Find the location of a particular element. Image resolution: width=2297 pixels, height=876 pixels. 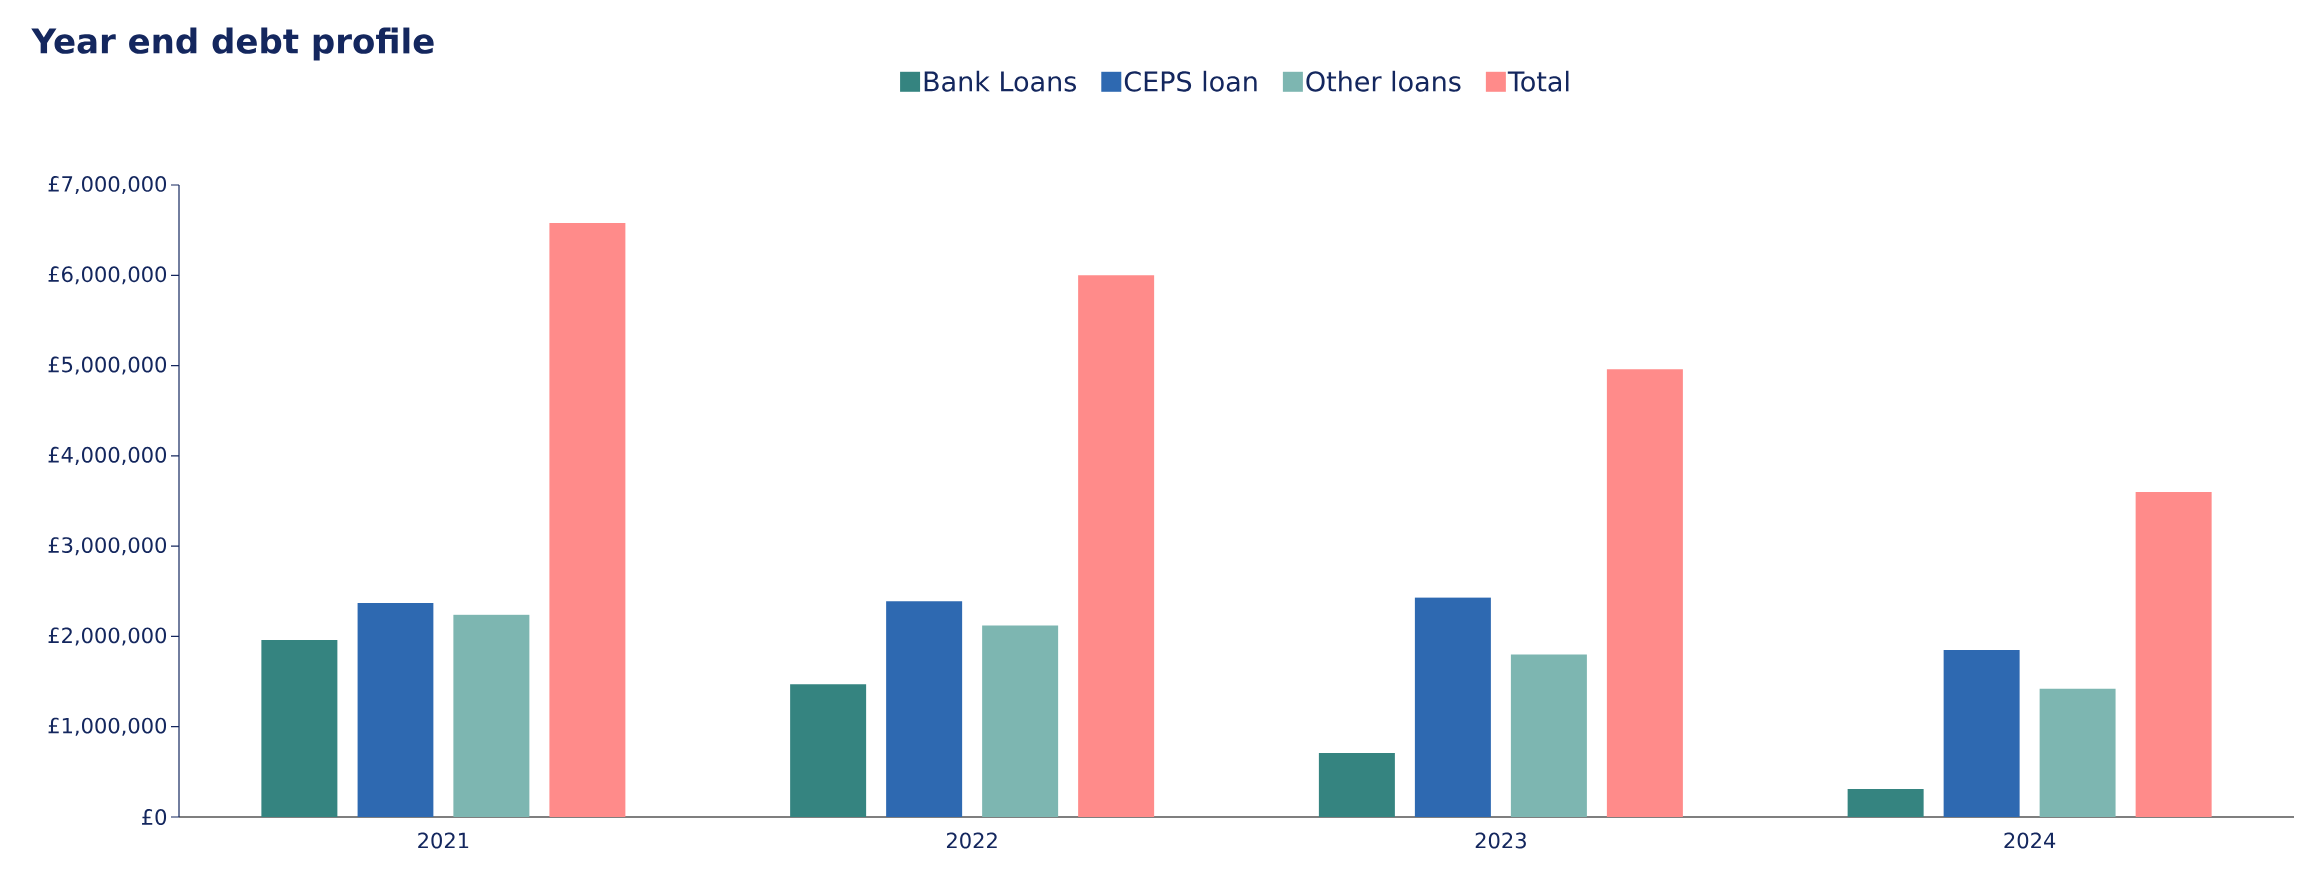

legend-label: CEPS loan is located at coordinates (1190, 81).